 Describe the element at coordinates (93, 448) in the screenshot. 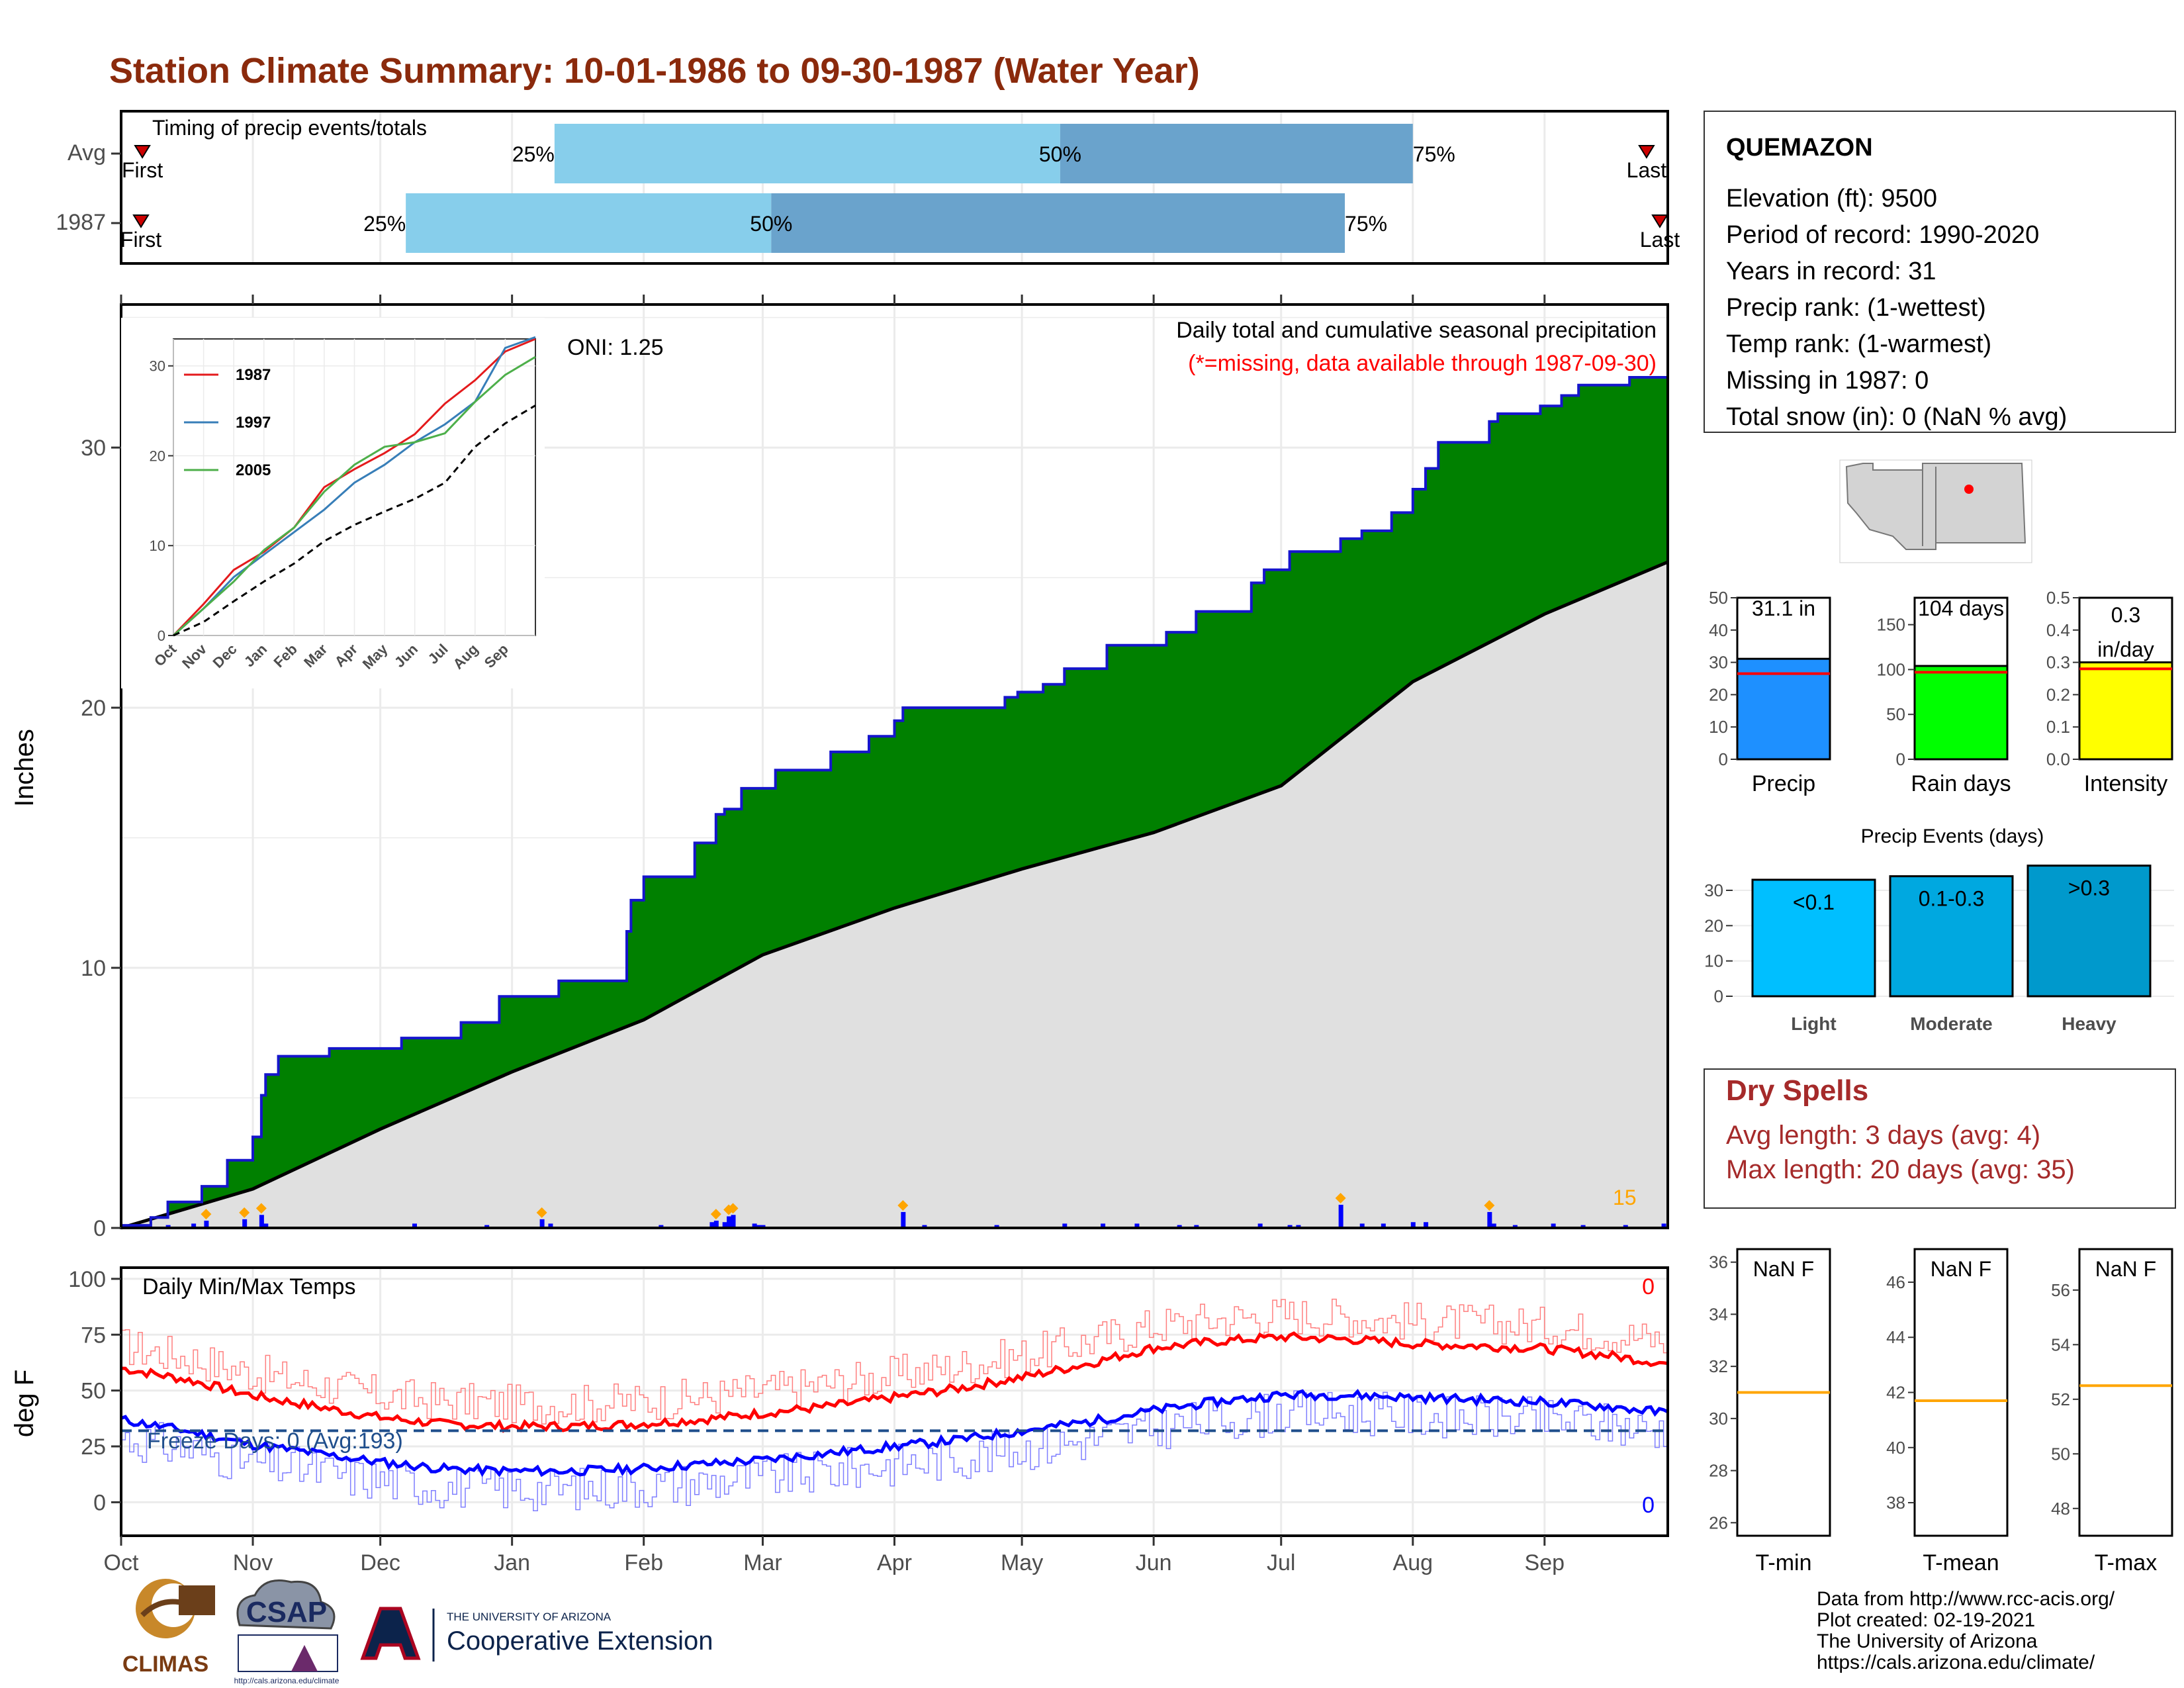

I see `precip-y-tick-label: 30` at that location.